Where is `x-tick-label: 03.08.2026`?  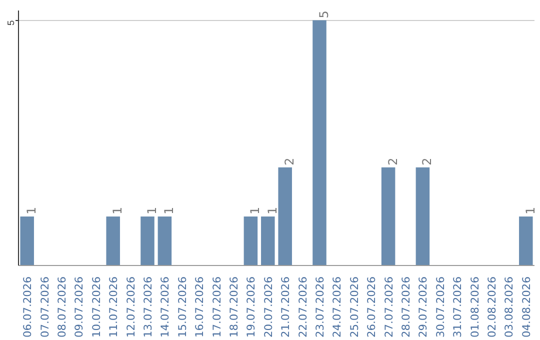 x-tick-label: 03.08.2026 is located at coordinates (509, 307).